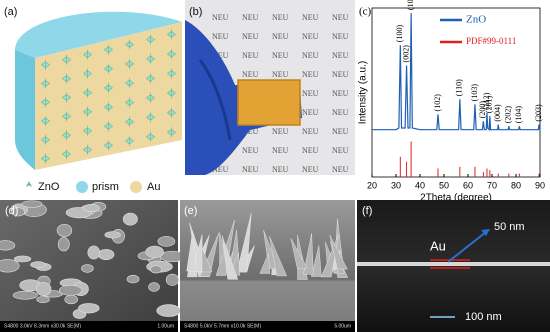 This screenshot has height=332, width=550. What do you see at coordinates (516, 185) in the screenshot?
I see `x-tick-label: 80` at bounding box center [516, 185].